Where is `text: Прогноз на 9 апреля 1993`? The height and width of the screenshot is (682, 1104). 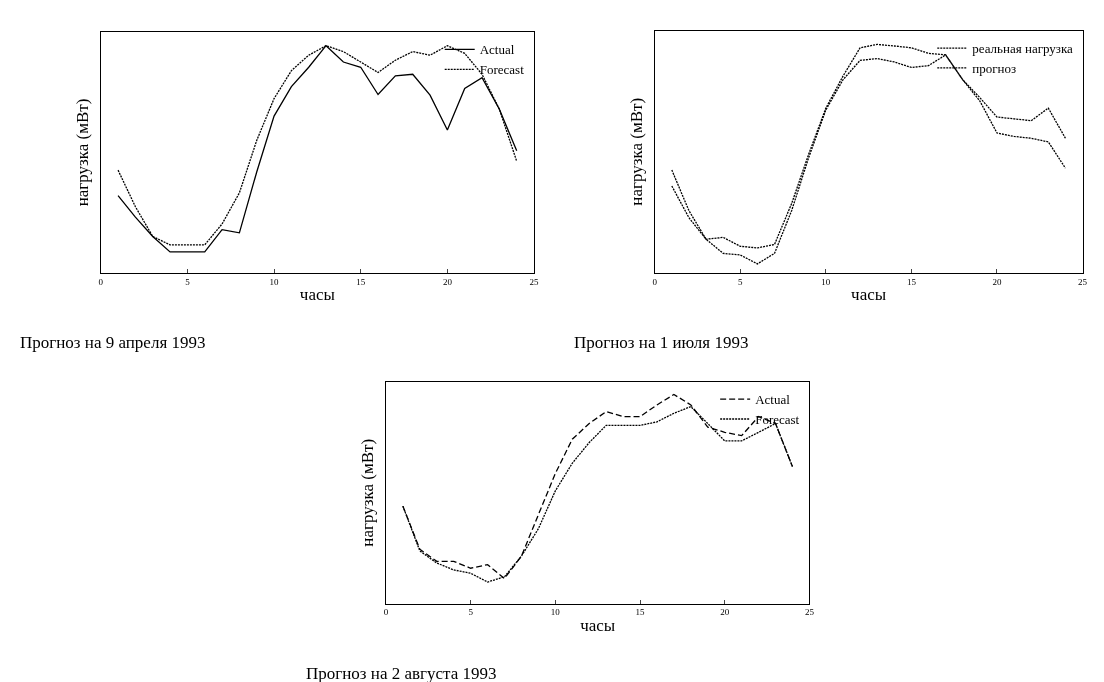 text: Прогноз на 9 апреля 1993 is located at coordinates (113, 342).